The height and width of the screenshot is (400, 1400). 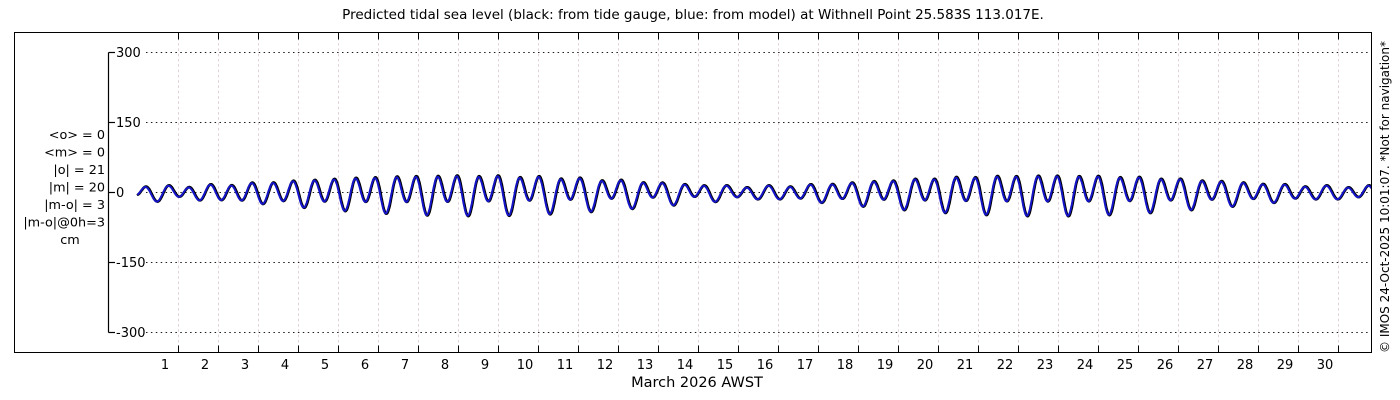 What do you see at coordinates (77, 135) in the screenshot?
I see `stat-mean-o: <o> = 0` at bounding box center [77, 135].